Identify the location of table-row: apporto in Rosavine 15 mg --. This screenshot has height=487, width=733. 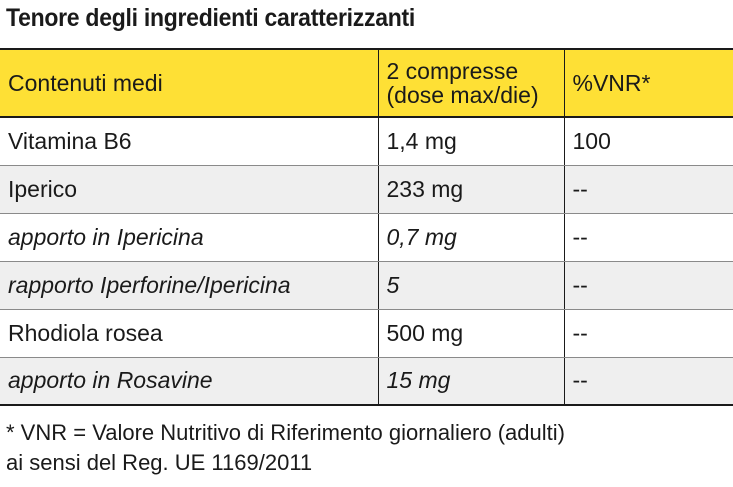
(366, 381).